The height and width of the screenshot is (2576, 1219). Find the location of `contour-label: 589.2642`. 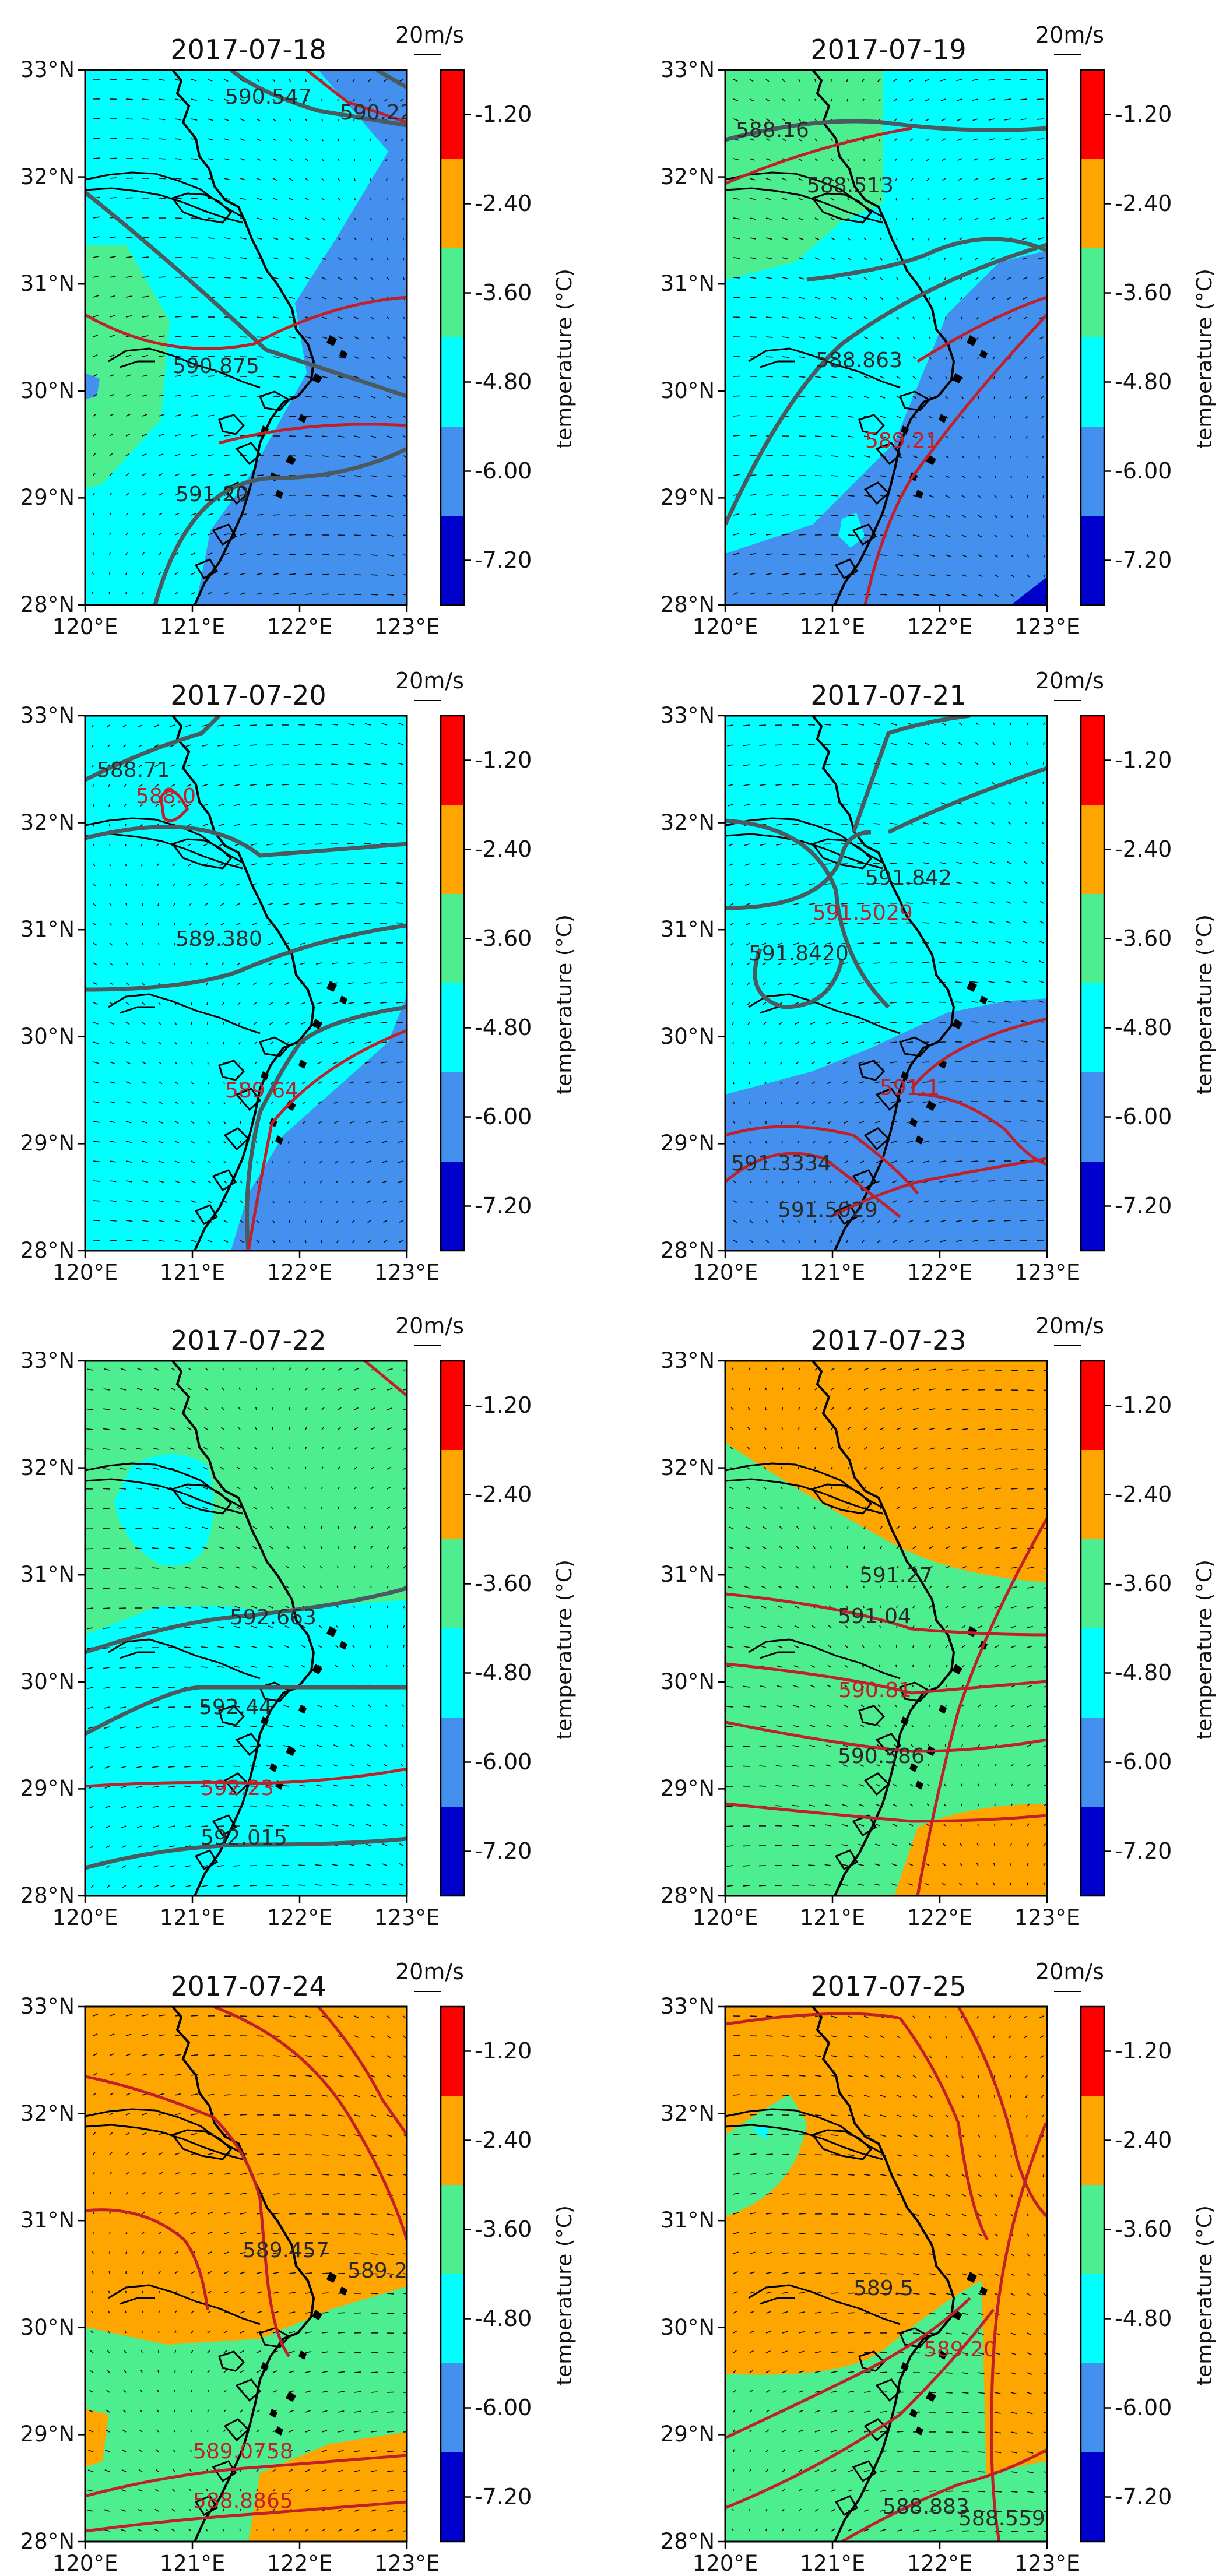

contour-label: 589.2642 is located at coordinates (397, 2271).